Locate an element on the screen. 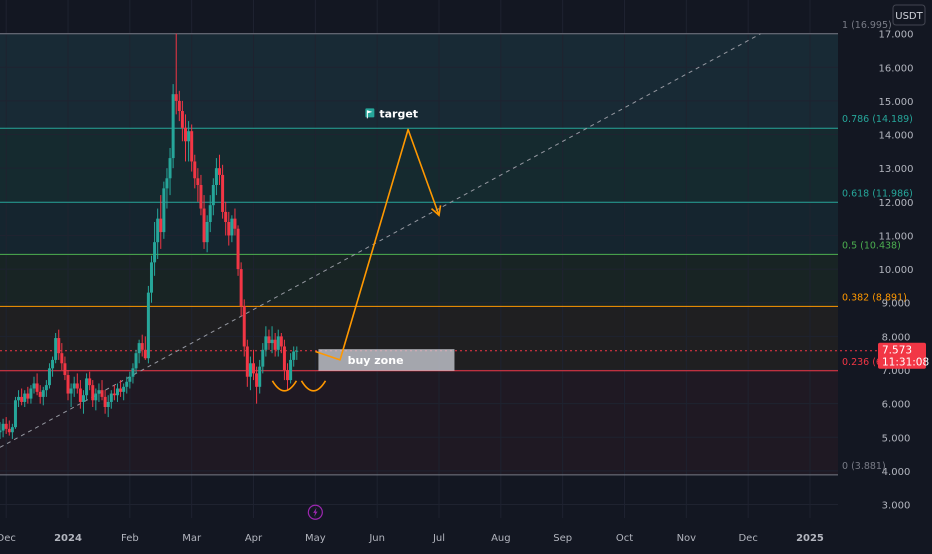 The width and height of the screenshot is (932, 554). price-tick-label: 7.000 is located at coordinates (896, 371).